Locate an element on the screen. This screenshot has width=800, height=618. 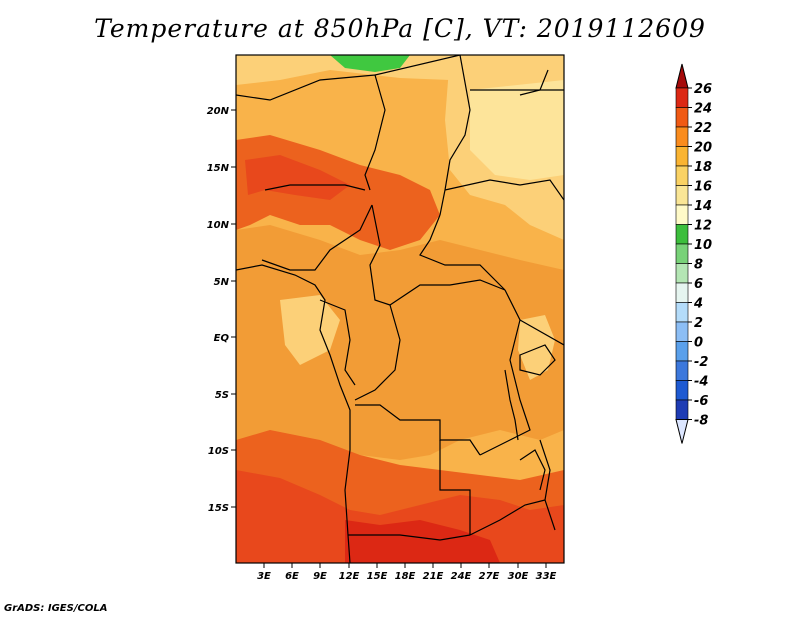
colorbar-label: 24 is located at coordinates (703, 109).